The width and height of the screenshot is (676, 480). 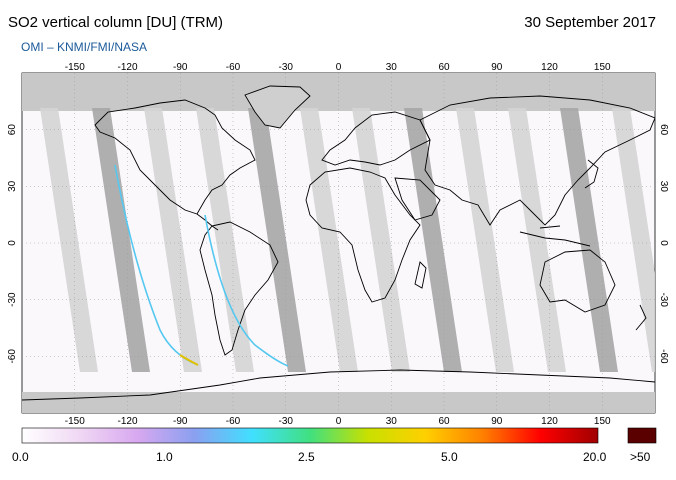 I want to click on longitude-ticks-top: -150 -120 -90 -60 -30 0 30 60 90 120 150, so click(x=338, y=67).